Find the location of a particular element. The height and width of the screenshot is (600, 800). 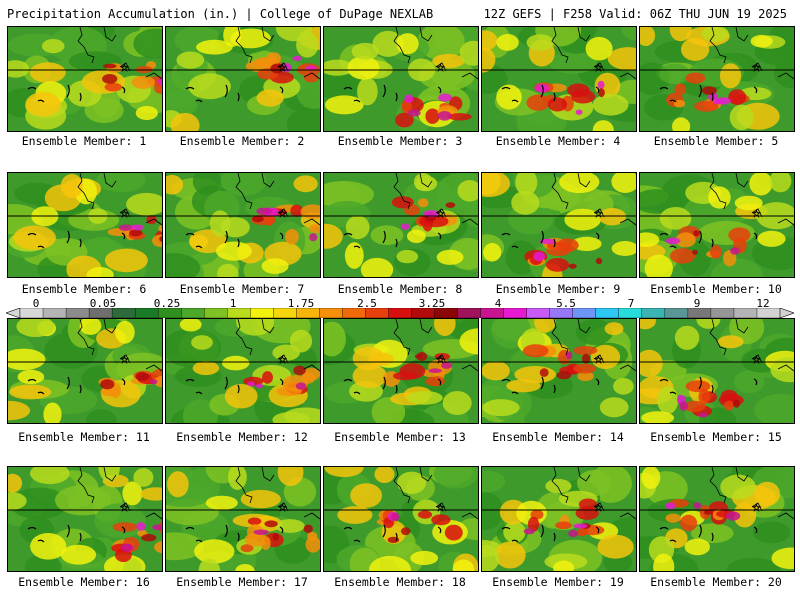

ensemble-member-label: Ensemble Member: 3 is located at coordinates (400, 141).